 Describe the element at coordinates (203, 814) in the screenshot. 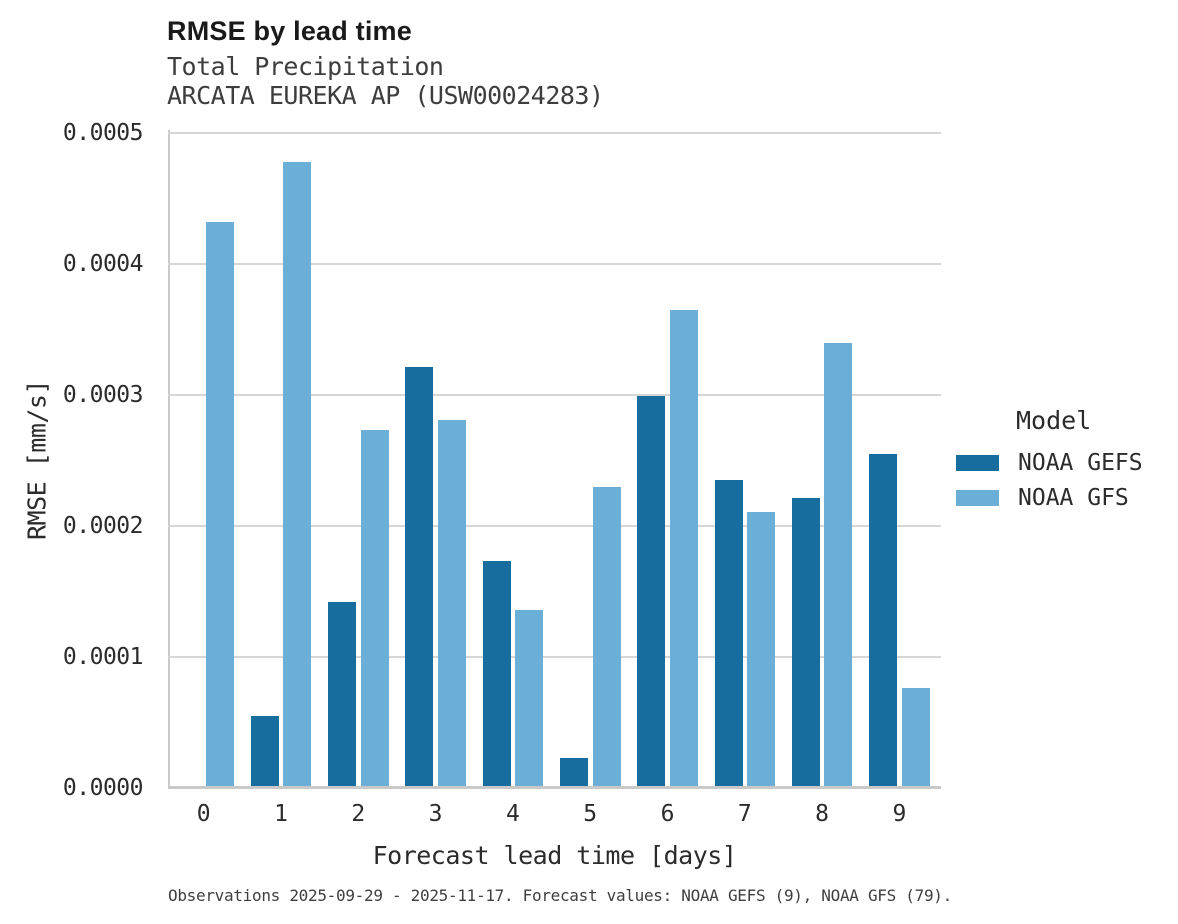

I see `x-tick-label-0: 0` at that location.